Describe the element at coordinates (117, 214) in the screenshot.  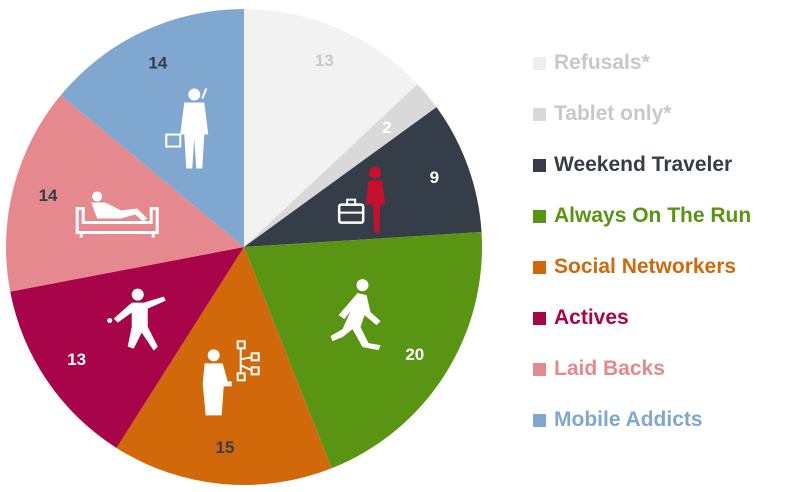
I see `person-on-sofa-icon` at that location.